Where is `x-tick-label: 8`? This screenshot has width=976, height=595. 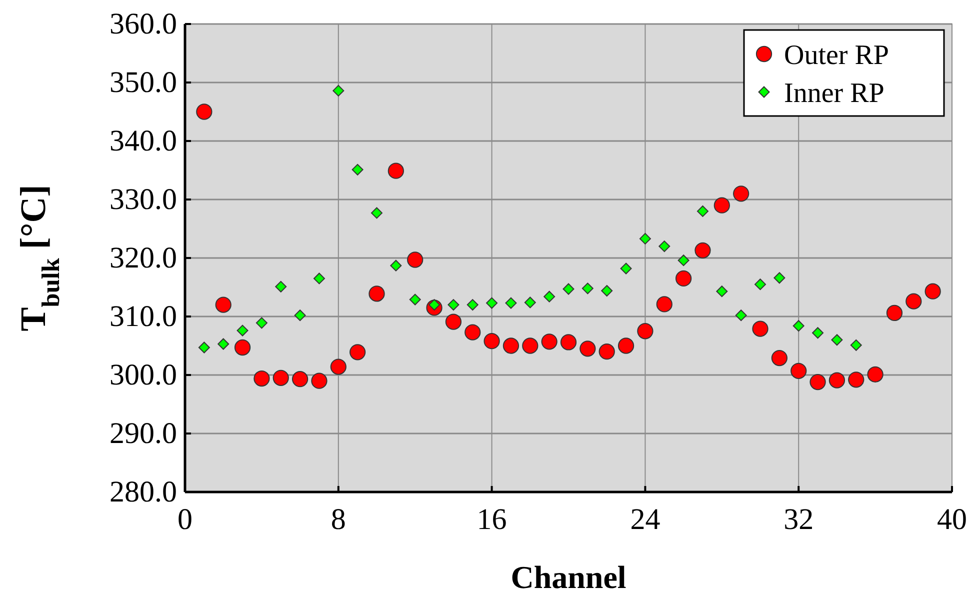 x-tick-label: 8 is located at coordinates (338, 519).